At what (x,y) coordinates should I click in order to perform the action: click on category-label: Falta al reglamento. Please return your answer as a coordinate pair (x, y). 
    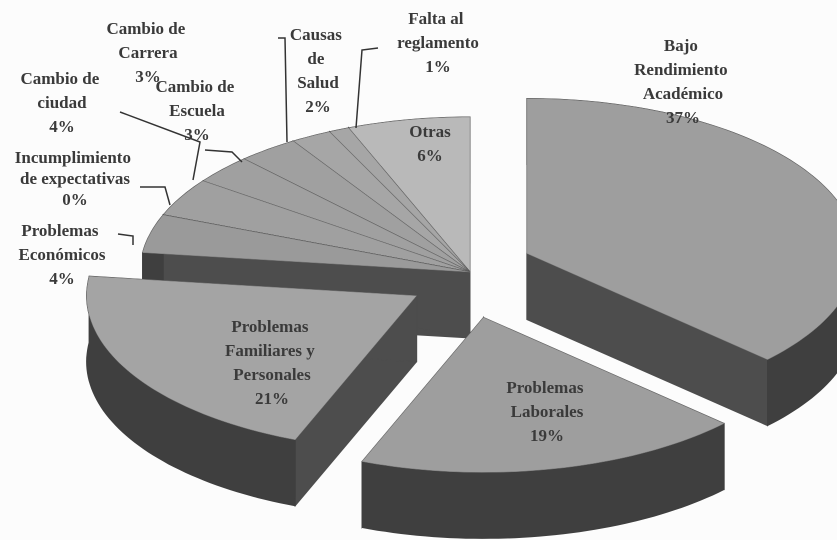
    Looking at the image, I should click on (438, 30).